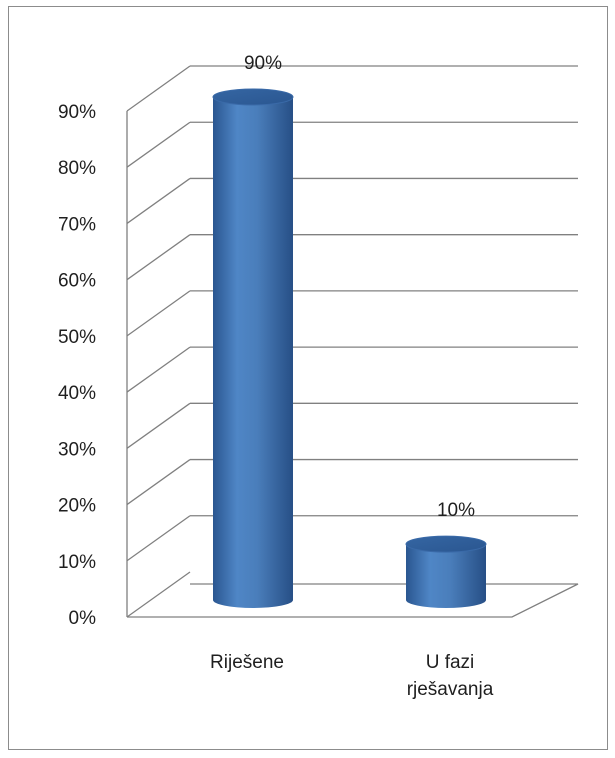 The width and height of the screenshot is (615, 758). Describe the element at coordinates (77, 281) in the screenshot. I see `y-tick-label: 60%` at that location.